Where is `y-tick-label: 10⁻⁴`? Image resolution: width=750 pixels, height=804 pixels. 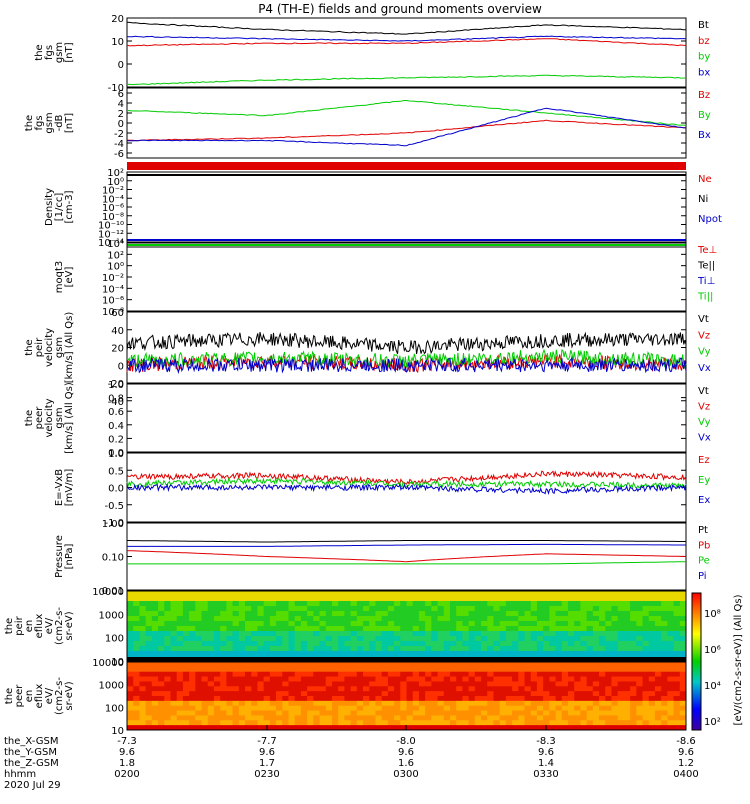 y-tick-label: 10⁻⁴ is located at coordinates (113, 289).